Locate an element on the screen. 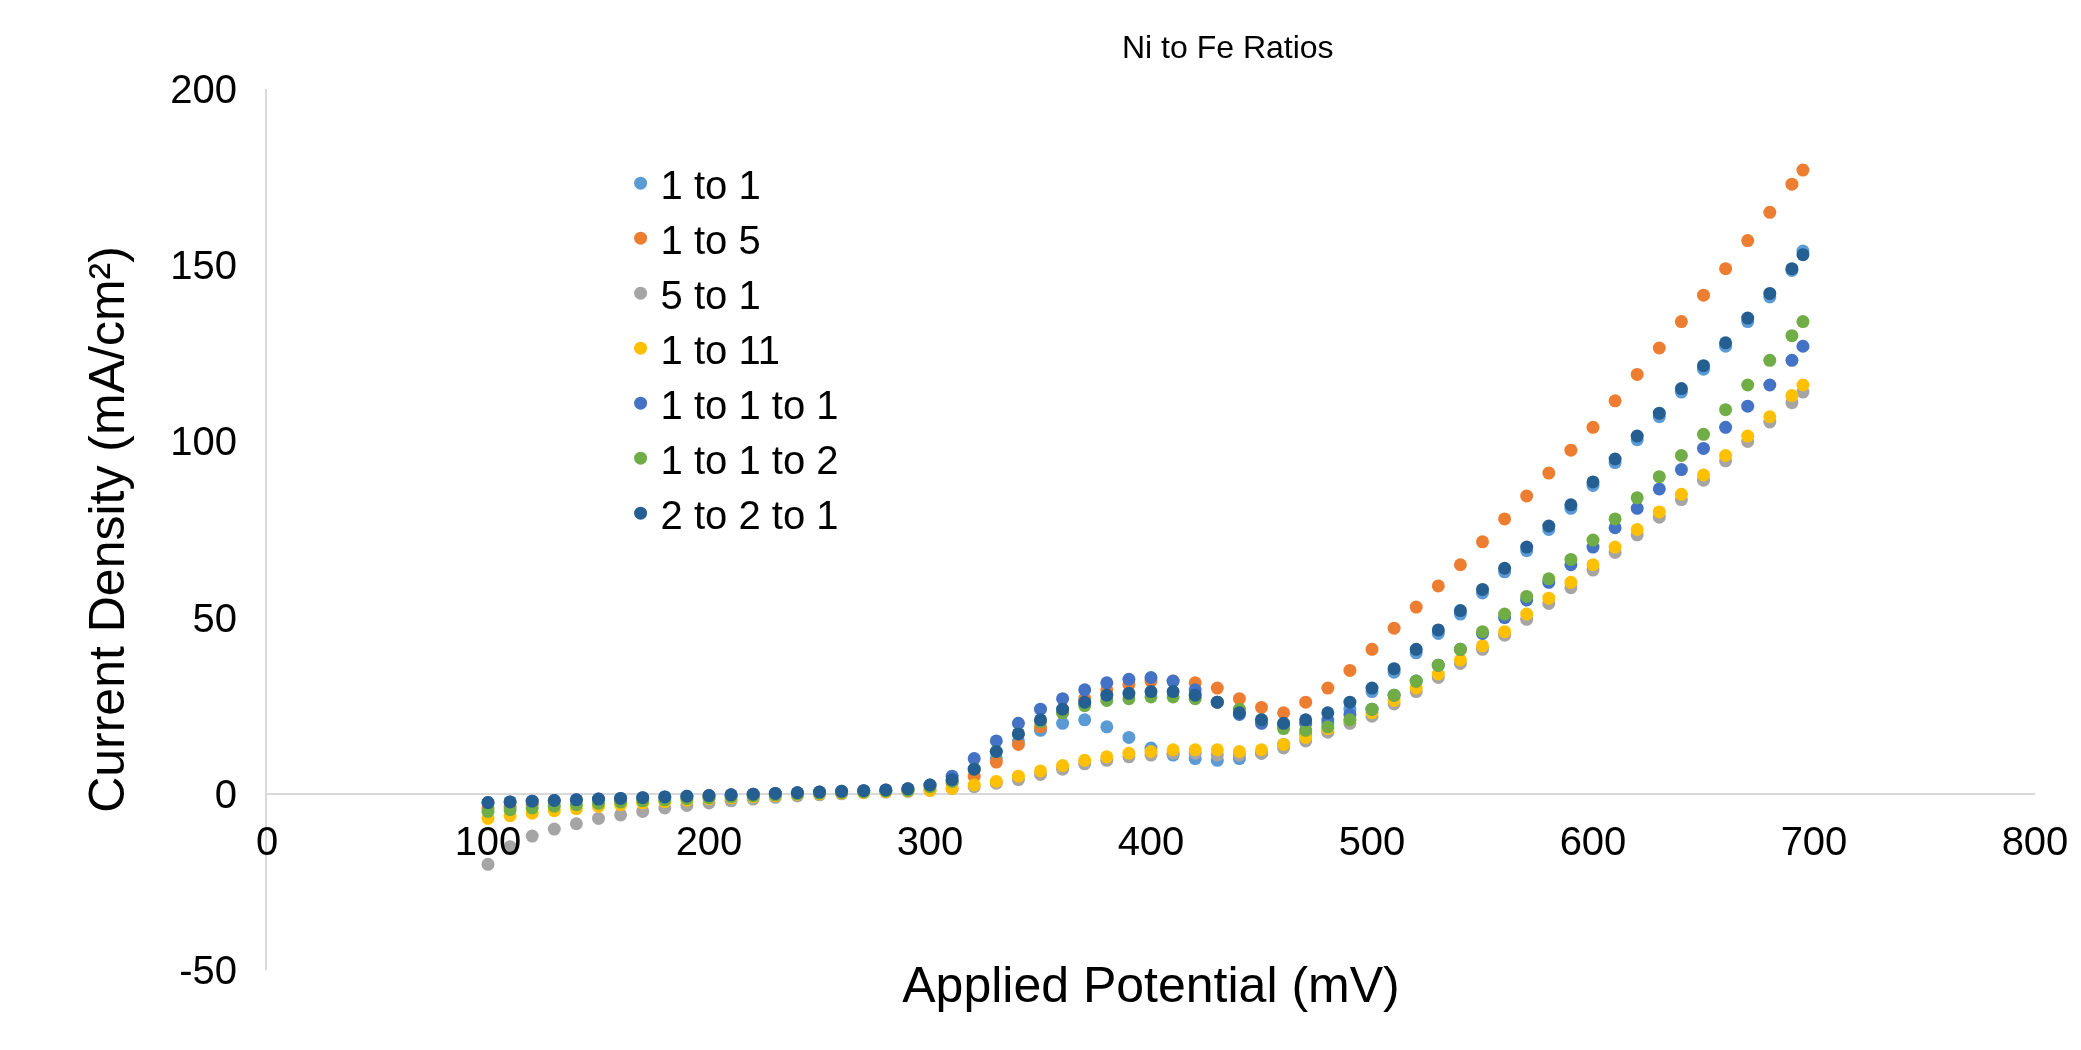 Image resolution: width=2081 pixels, height=1050 pixels. x-tick-label: 300 is located at coordinates (930, 840).